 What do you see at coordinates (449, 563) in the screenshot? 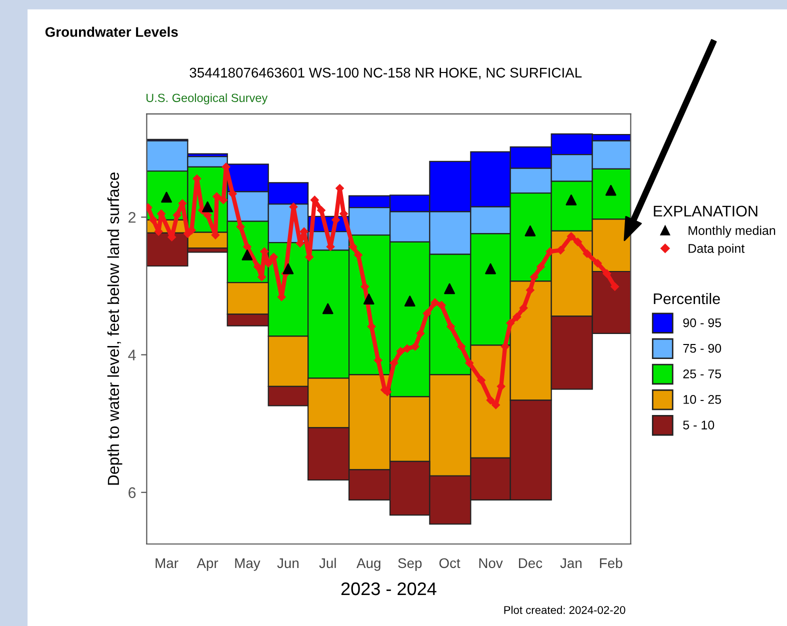
I see `x-tick-label: Oct` at bounding box center [449, 563].